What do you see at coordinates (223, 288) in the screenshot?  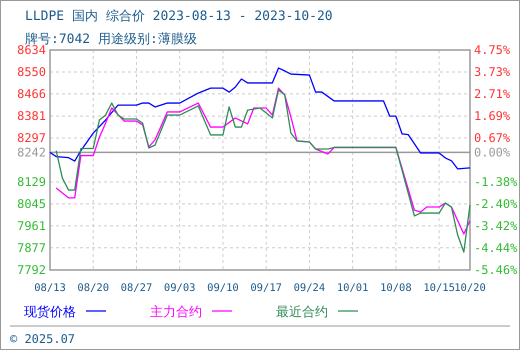 I see `x-tick-label: 09/10` at bounding box center [223, 288].